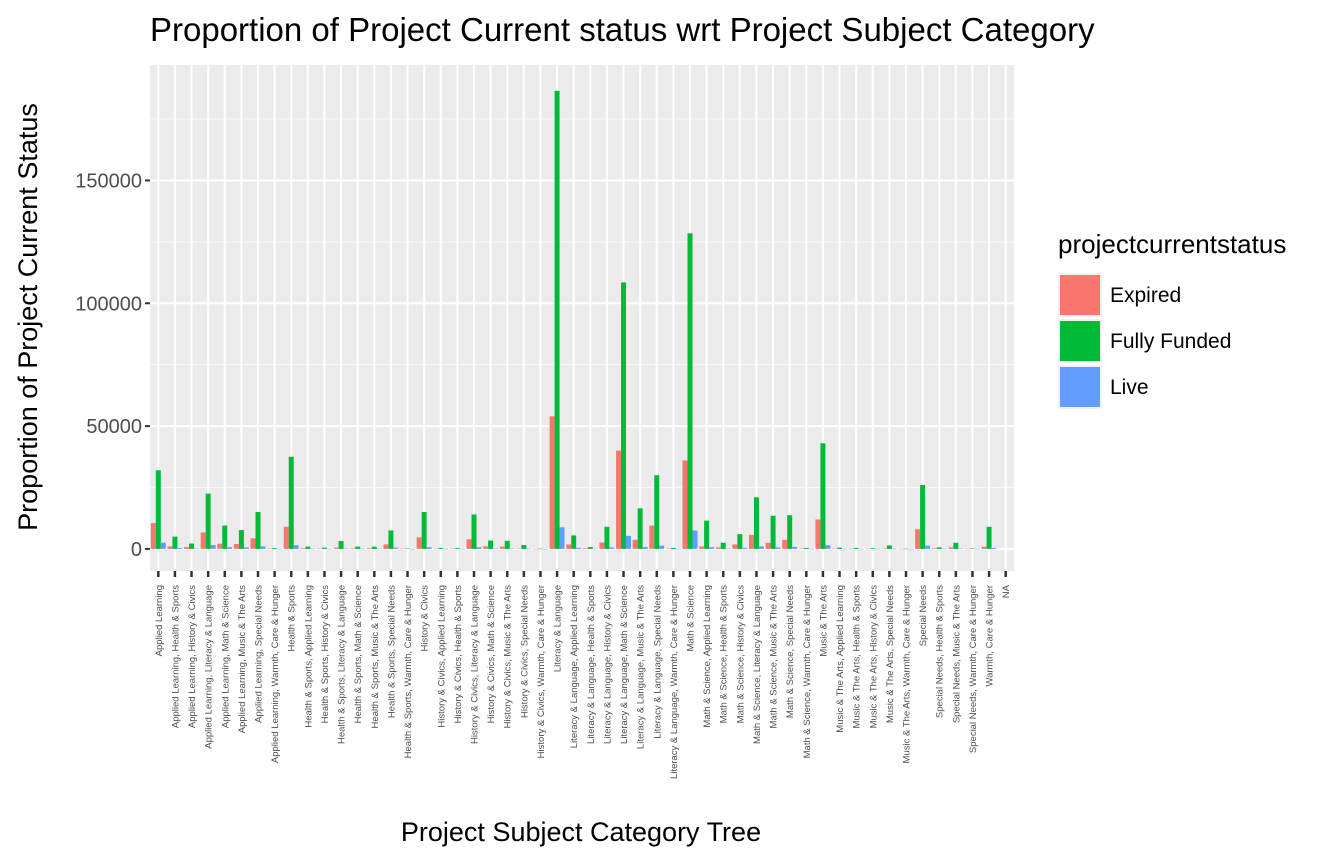  I want to click on legend-label: Expired, so click(1145, 295).